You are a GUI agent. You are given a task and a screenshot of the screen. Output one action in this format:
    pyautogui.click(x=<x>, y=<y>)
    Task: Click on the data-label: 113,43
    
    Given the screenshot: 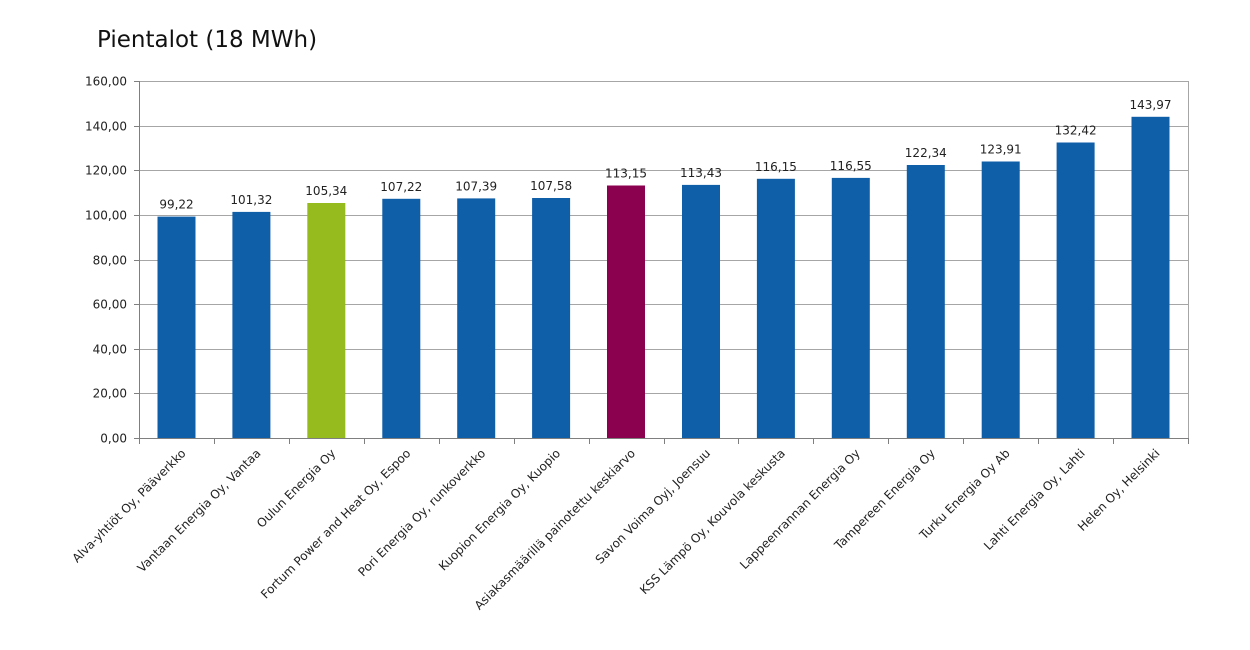 What is the action you would take?
    pyautogui.click(x=701, y=173)
    